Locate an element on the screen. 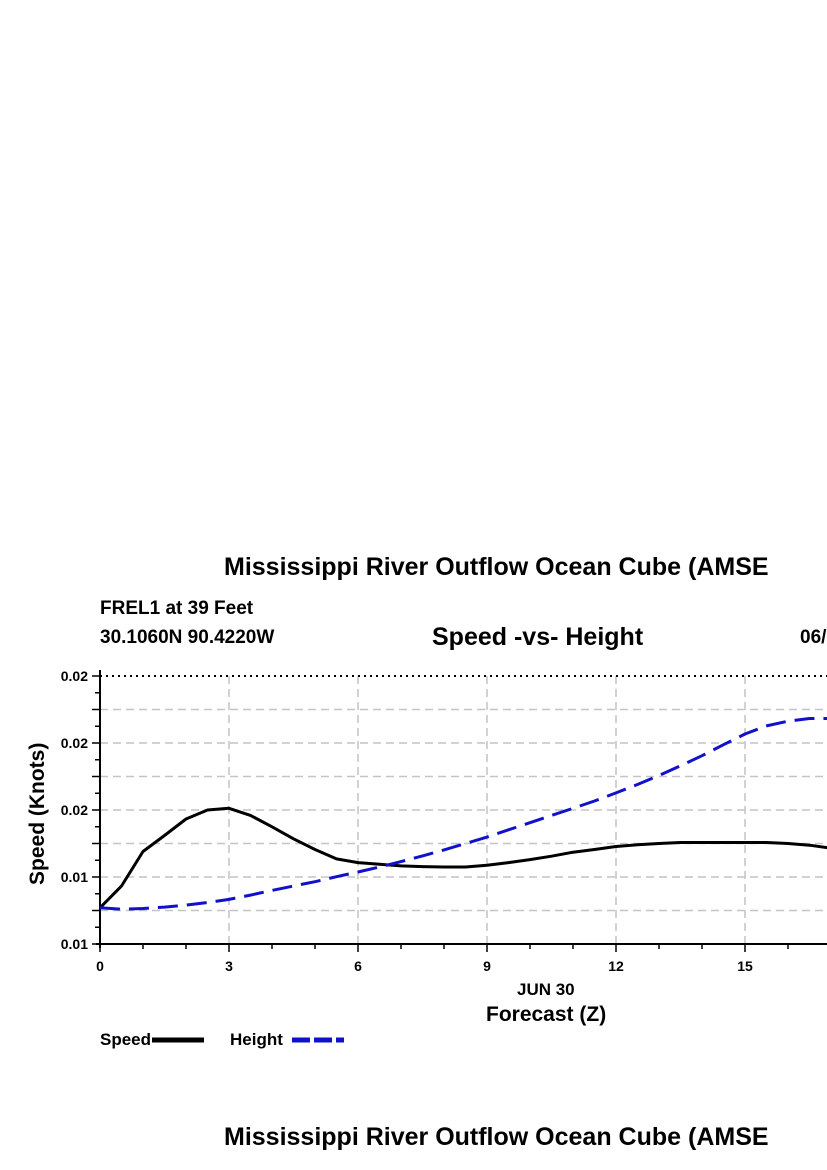 Image resolution: width=827 pixels, height=1170 pixels. legend-label-speed: Speed is located at coordinates (125, 1039).